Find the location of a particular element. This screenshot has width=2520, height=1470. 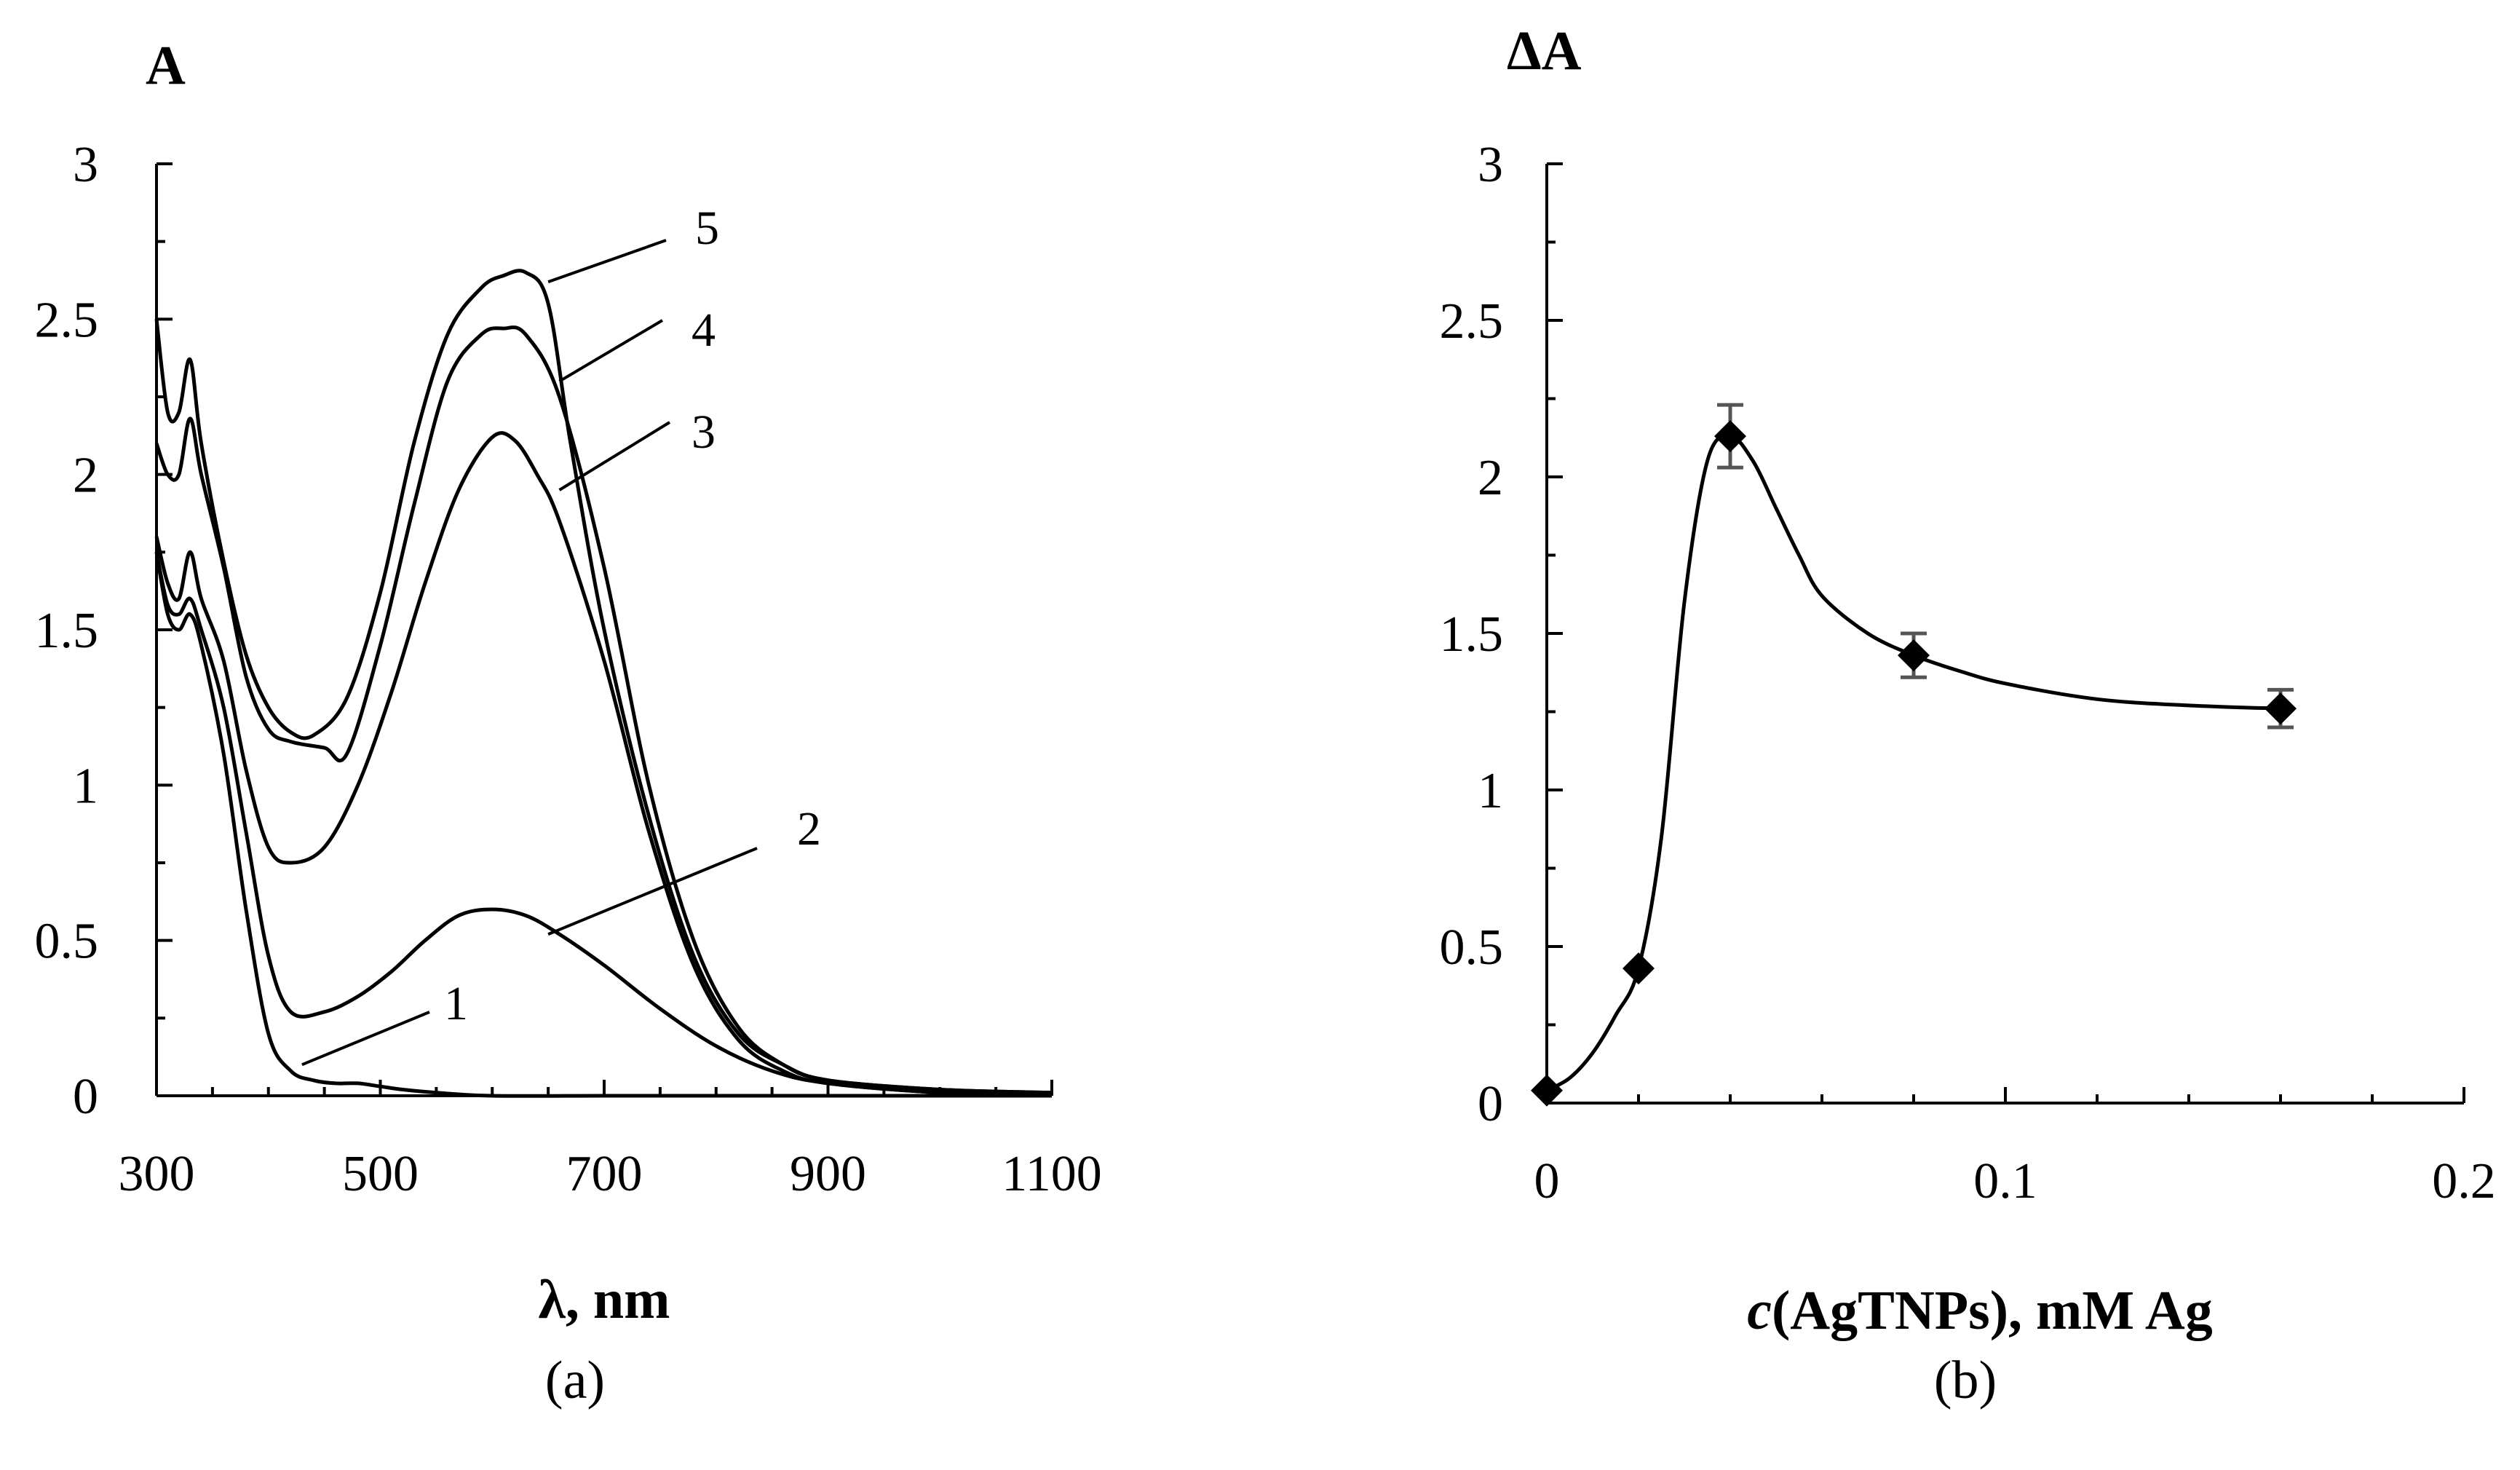

series-1-leader is located at coordinates (365, 1039).